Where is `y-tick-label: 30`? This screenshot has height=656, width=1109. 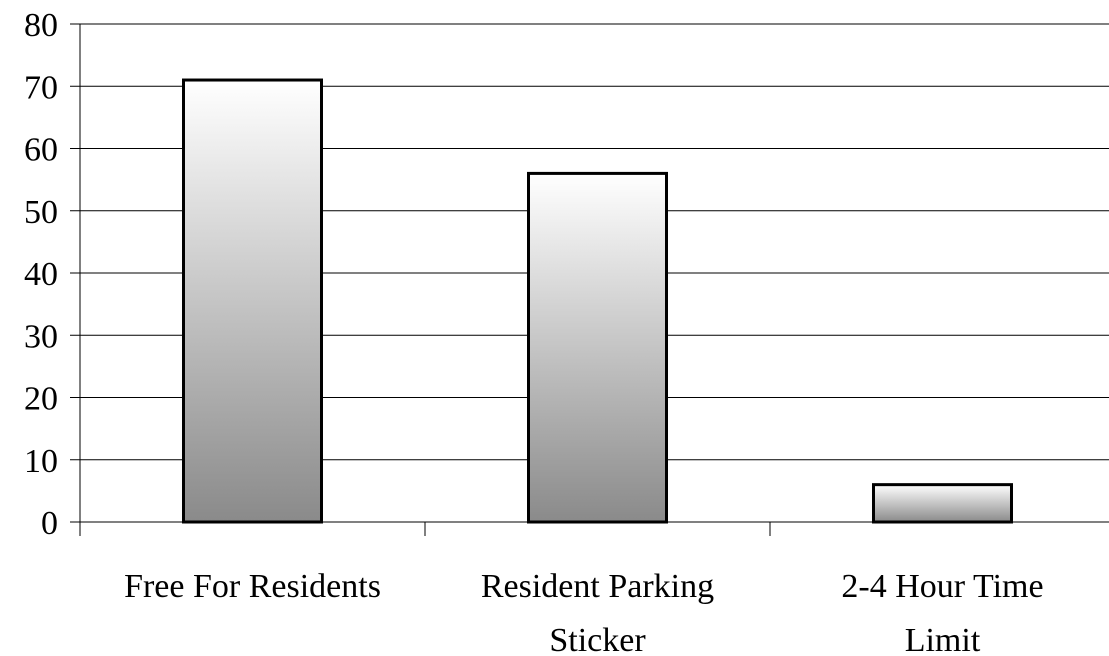 y-tick-label: 30 is located at coordinates (41, 336).